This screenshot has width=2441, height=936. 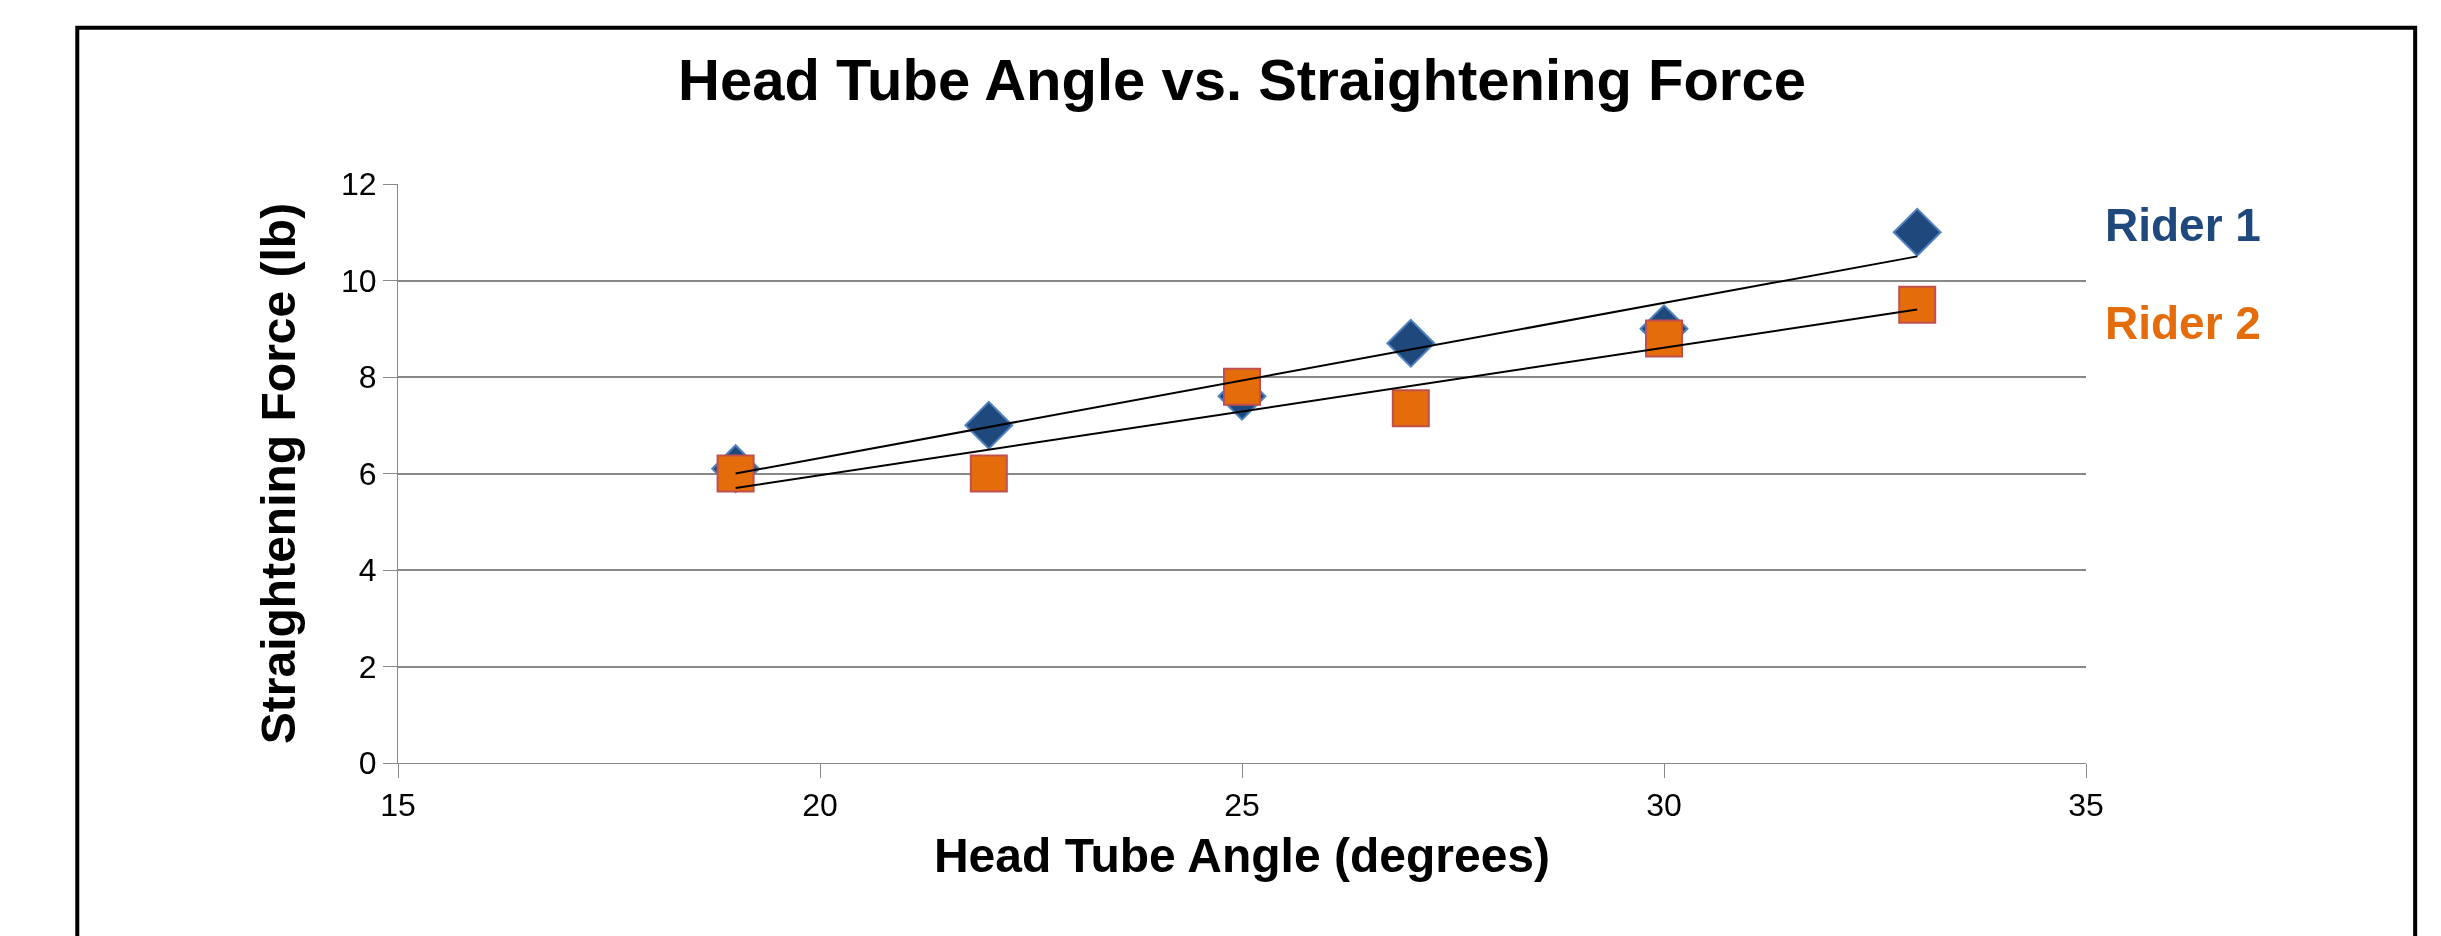 What do you see at coordinates (398, 805) in the screenshot?
I see `x-tick-label: 15` at bounding box center [398, 805].